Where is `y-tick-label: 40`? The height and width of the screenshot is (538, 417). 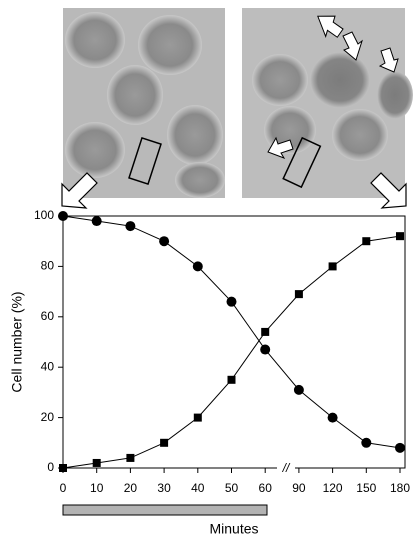
y-tick-label: 40 is located at coordinates (48, 366).